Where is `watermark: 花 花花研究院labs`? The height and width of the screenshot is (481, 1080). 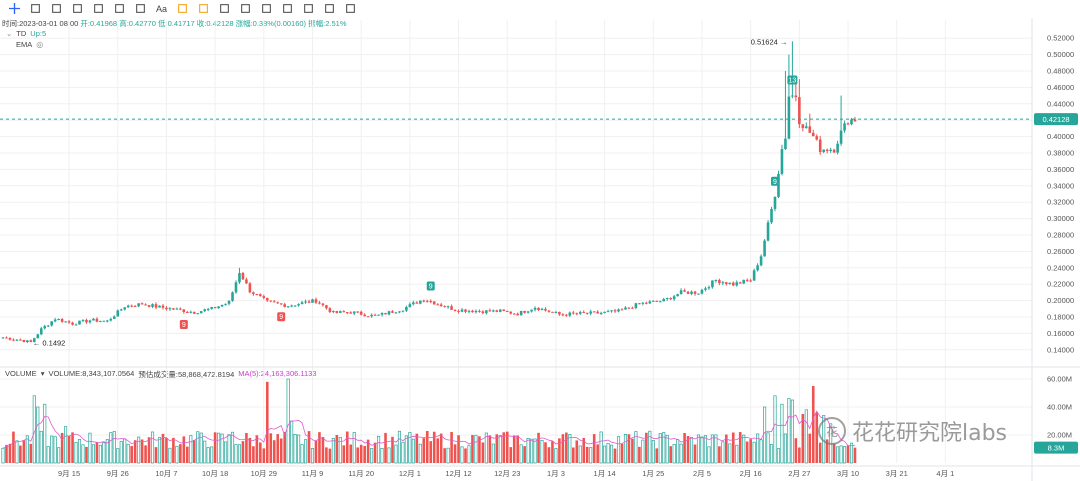
watermark: 花 花花研究院labs is located at coordinates (912, 431).